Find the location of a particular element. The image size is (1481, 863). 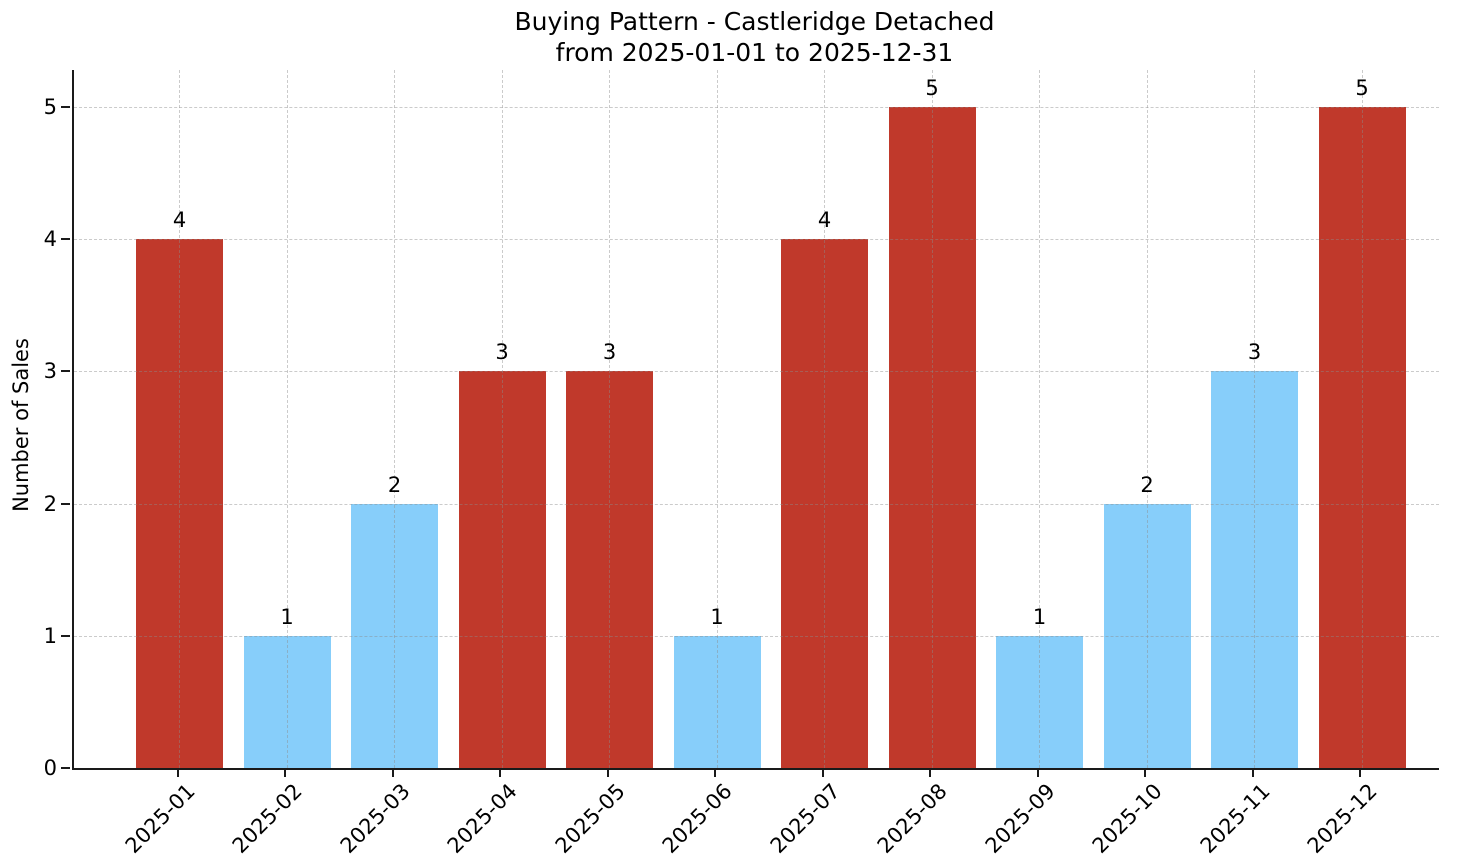

y-tick-label-4: 4 is located at coordinates (50, 239).